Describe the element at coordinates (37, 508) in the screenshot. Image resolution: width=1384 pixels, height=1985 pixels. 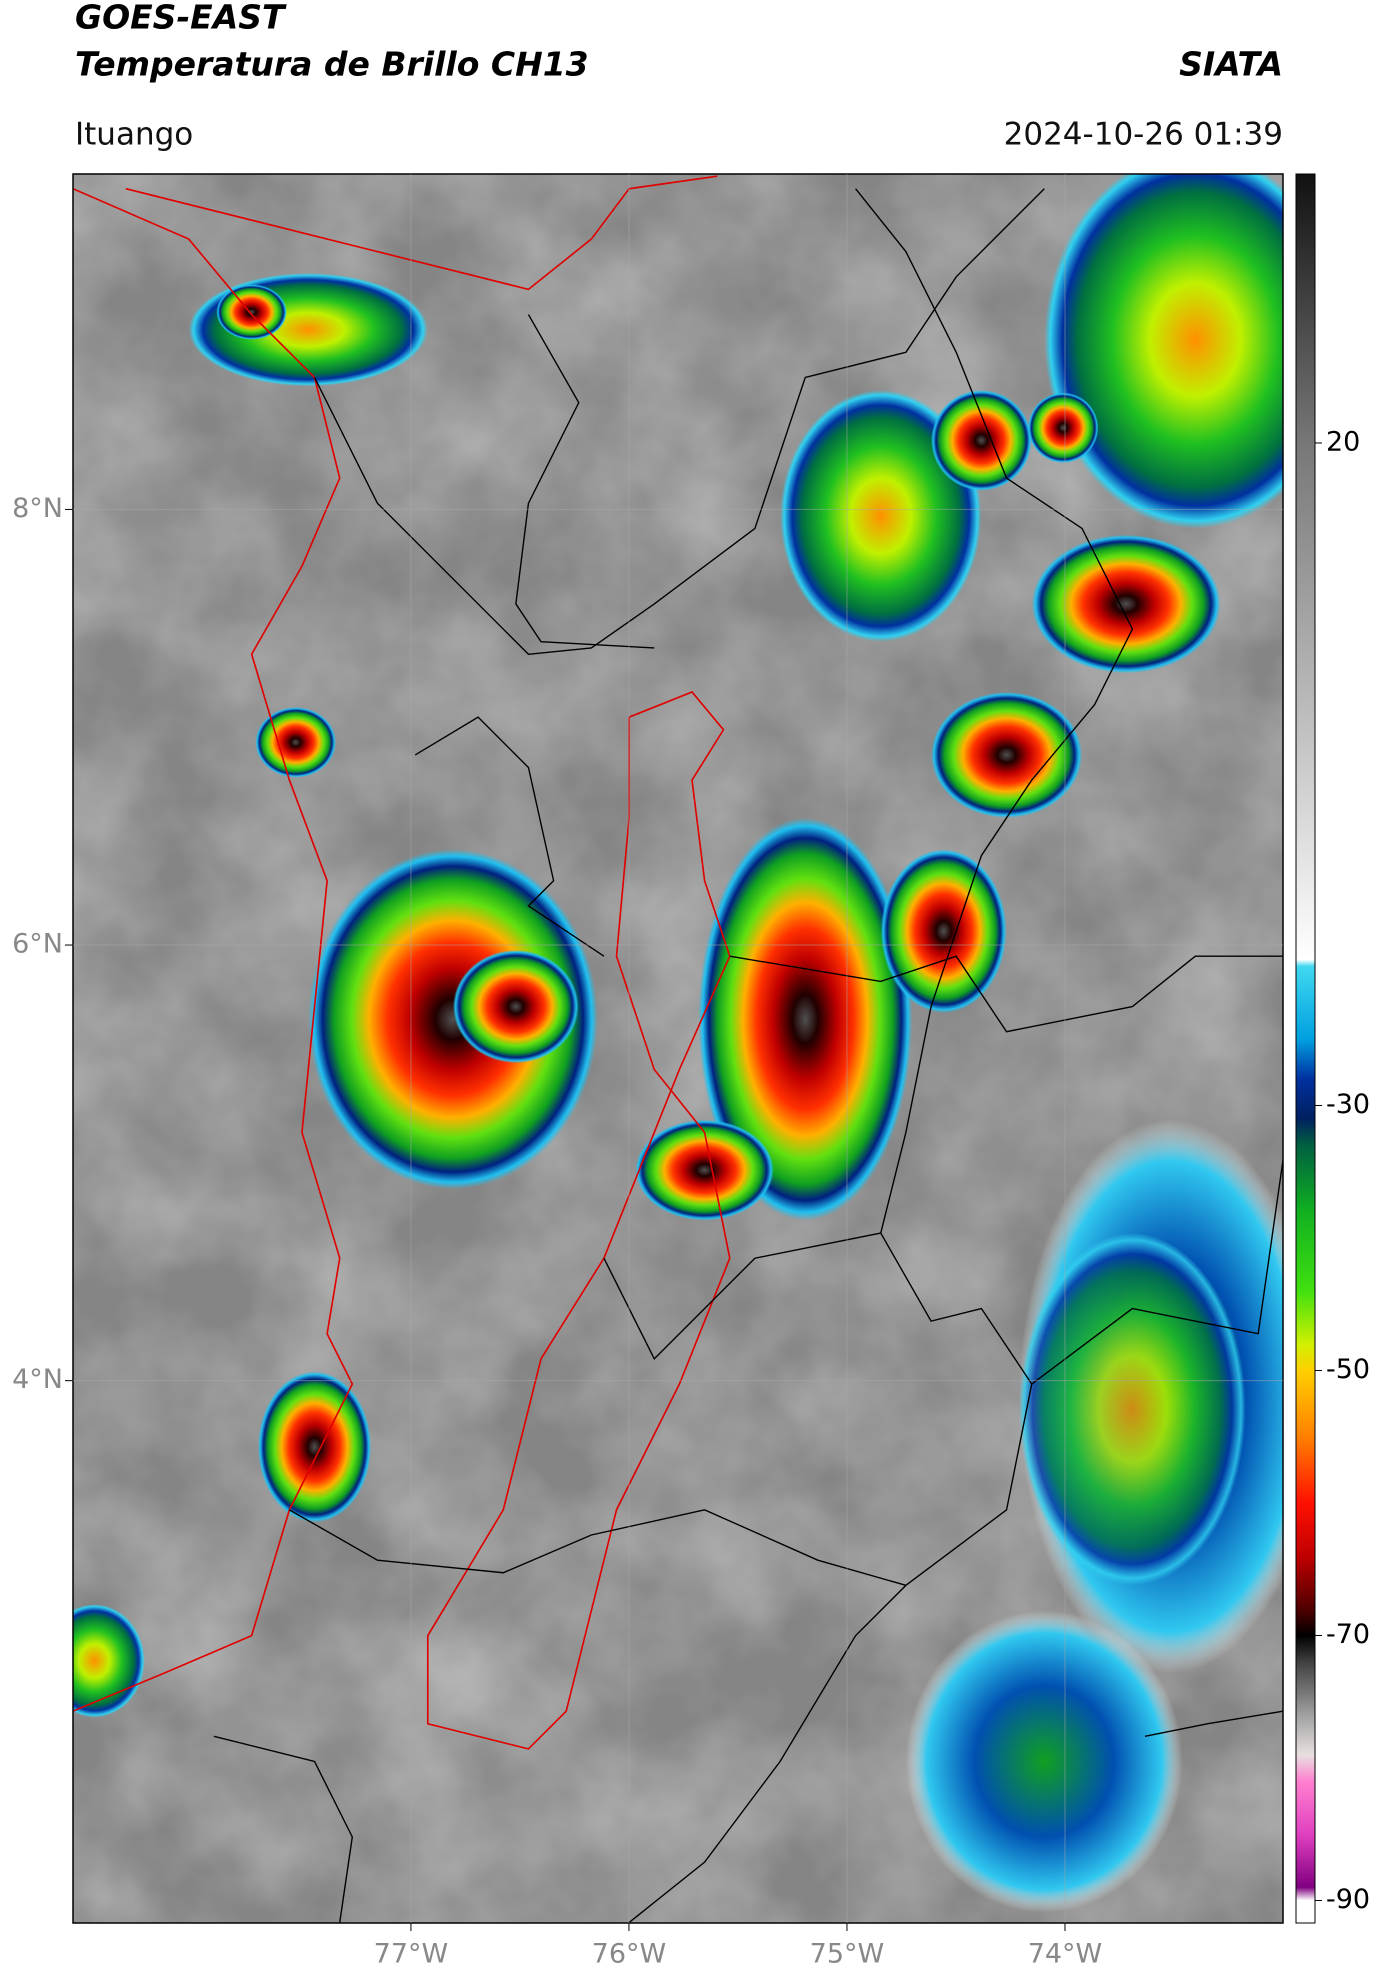
I see `y-tick-label: 8°N` at that location.